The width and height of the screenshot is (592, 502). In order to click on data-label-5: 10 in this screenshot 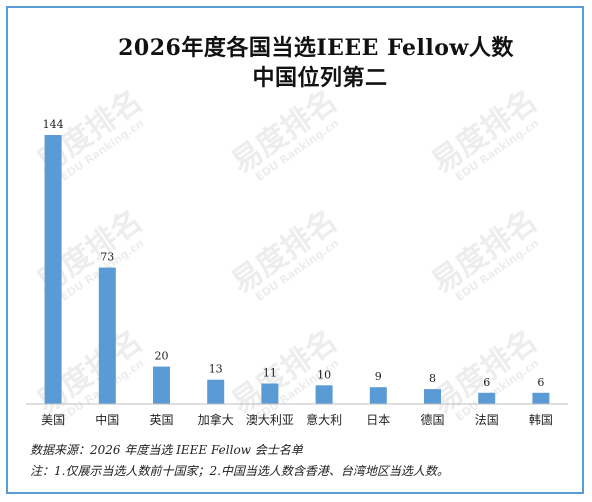, I will do `click(324, 374)`.